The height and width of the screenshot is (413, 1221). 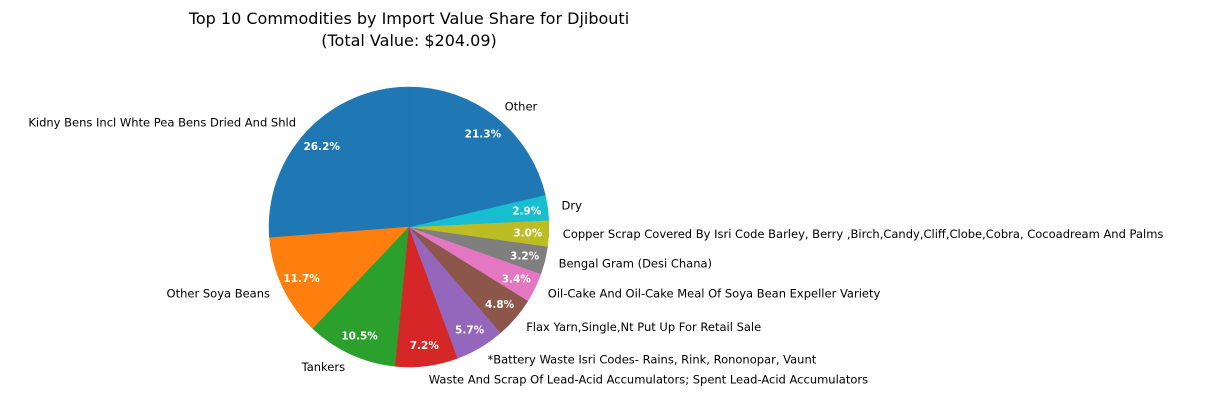 What do you see at coordinates (500, 305) in the screenshot?
I see `slice-percent-label: 4.8%` at bounding box center [500, 305].